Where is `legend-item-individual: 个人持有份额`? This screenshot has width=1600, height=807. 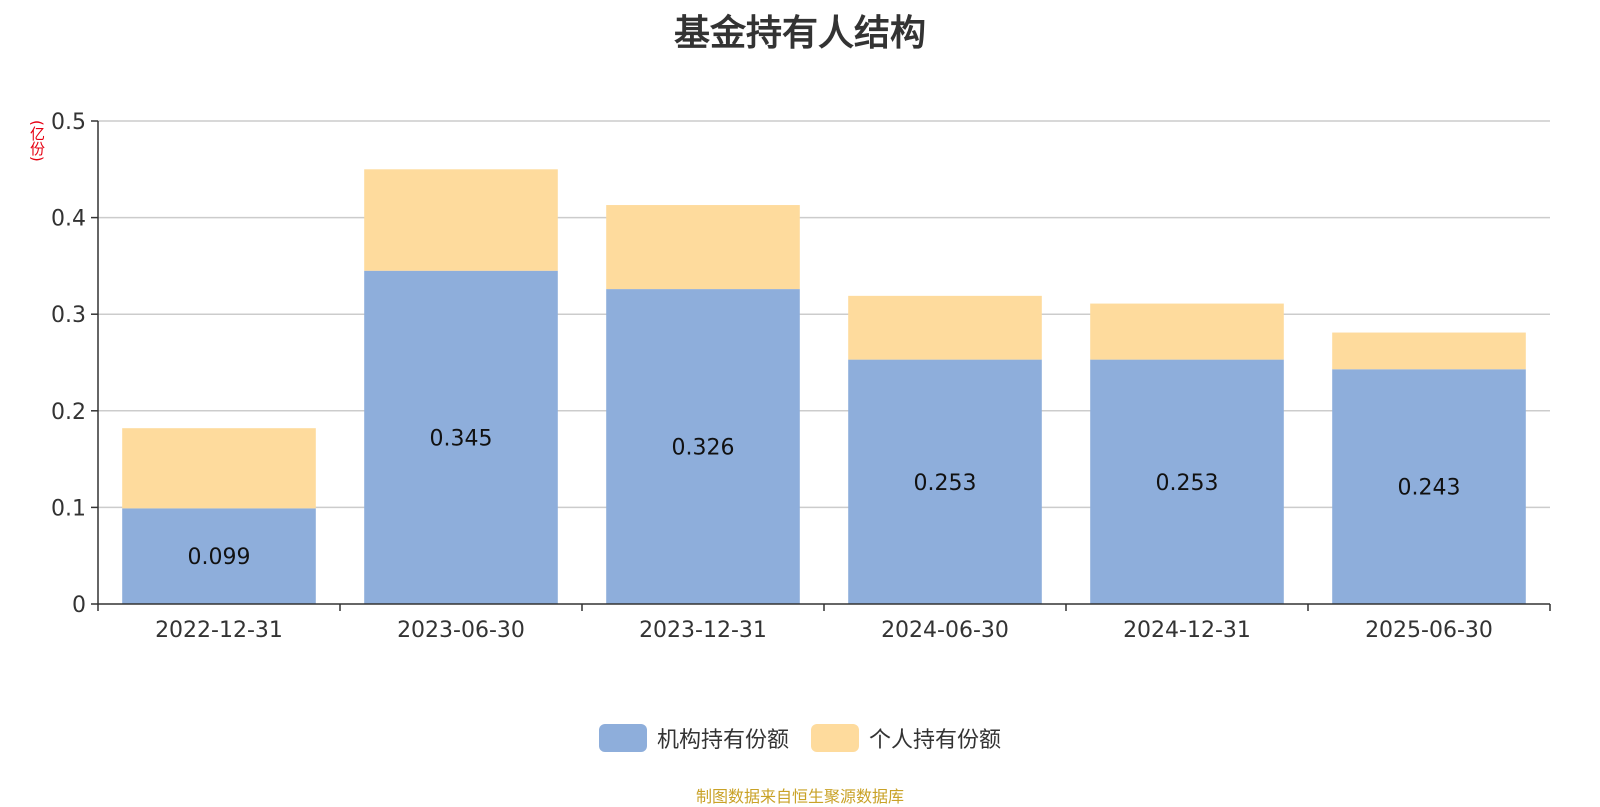
legend-item-individual: 个人持有份额 is located at coordinates (906, 738).